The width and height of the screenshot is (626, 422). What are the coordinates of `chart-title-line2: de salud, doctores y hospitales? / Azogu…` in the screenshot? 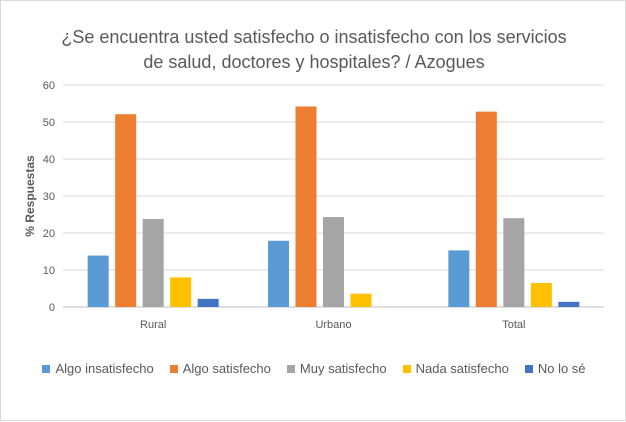 It's located at (314, 62).